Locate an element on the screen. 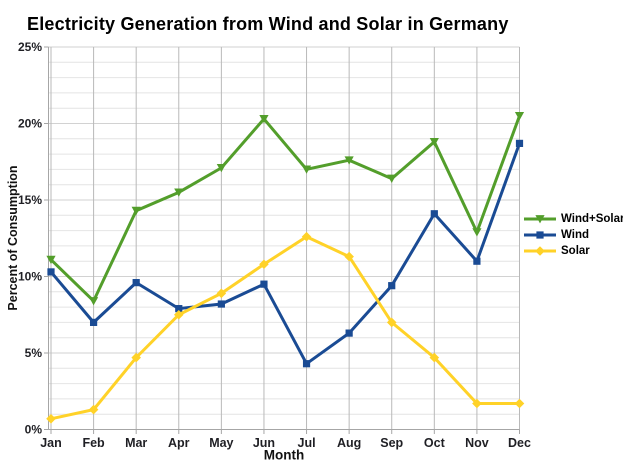 The width and height of the screenshot is (623, 467). x-tick-label: Feb is located at coordinates (93, 443).